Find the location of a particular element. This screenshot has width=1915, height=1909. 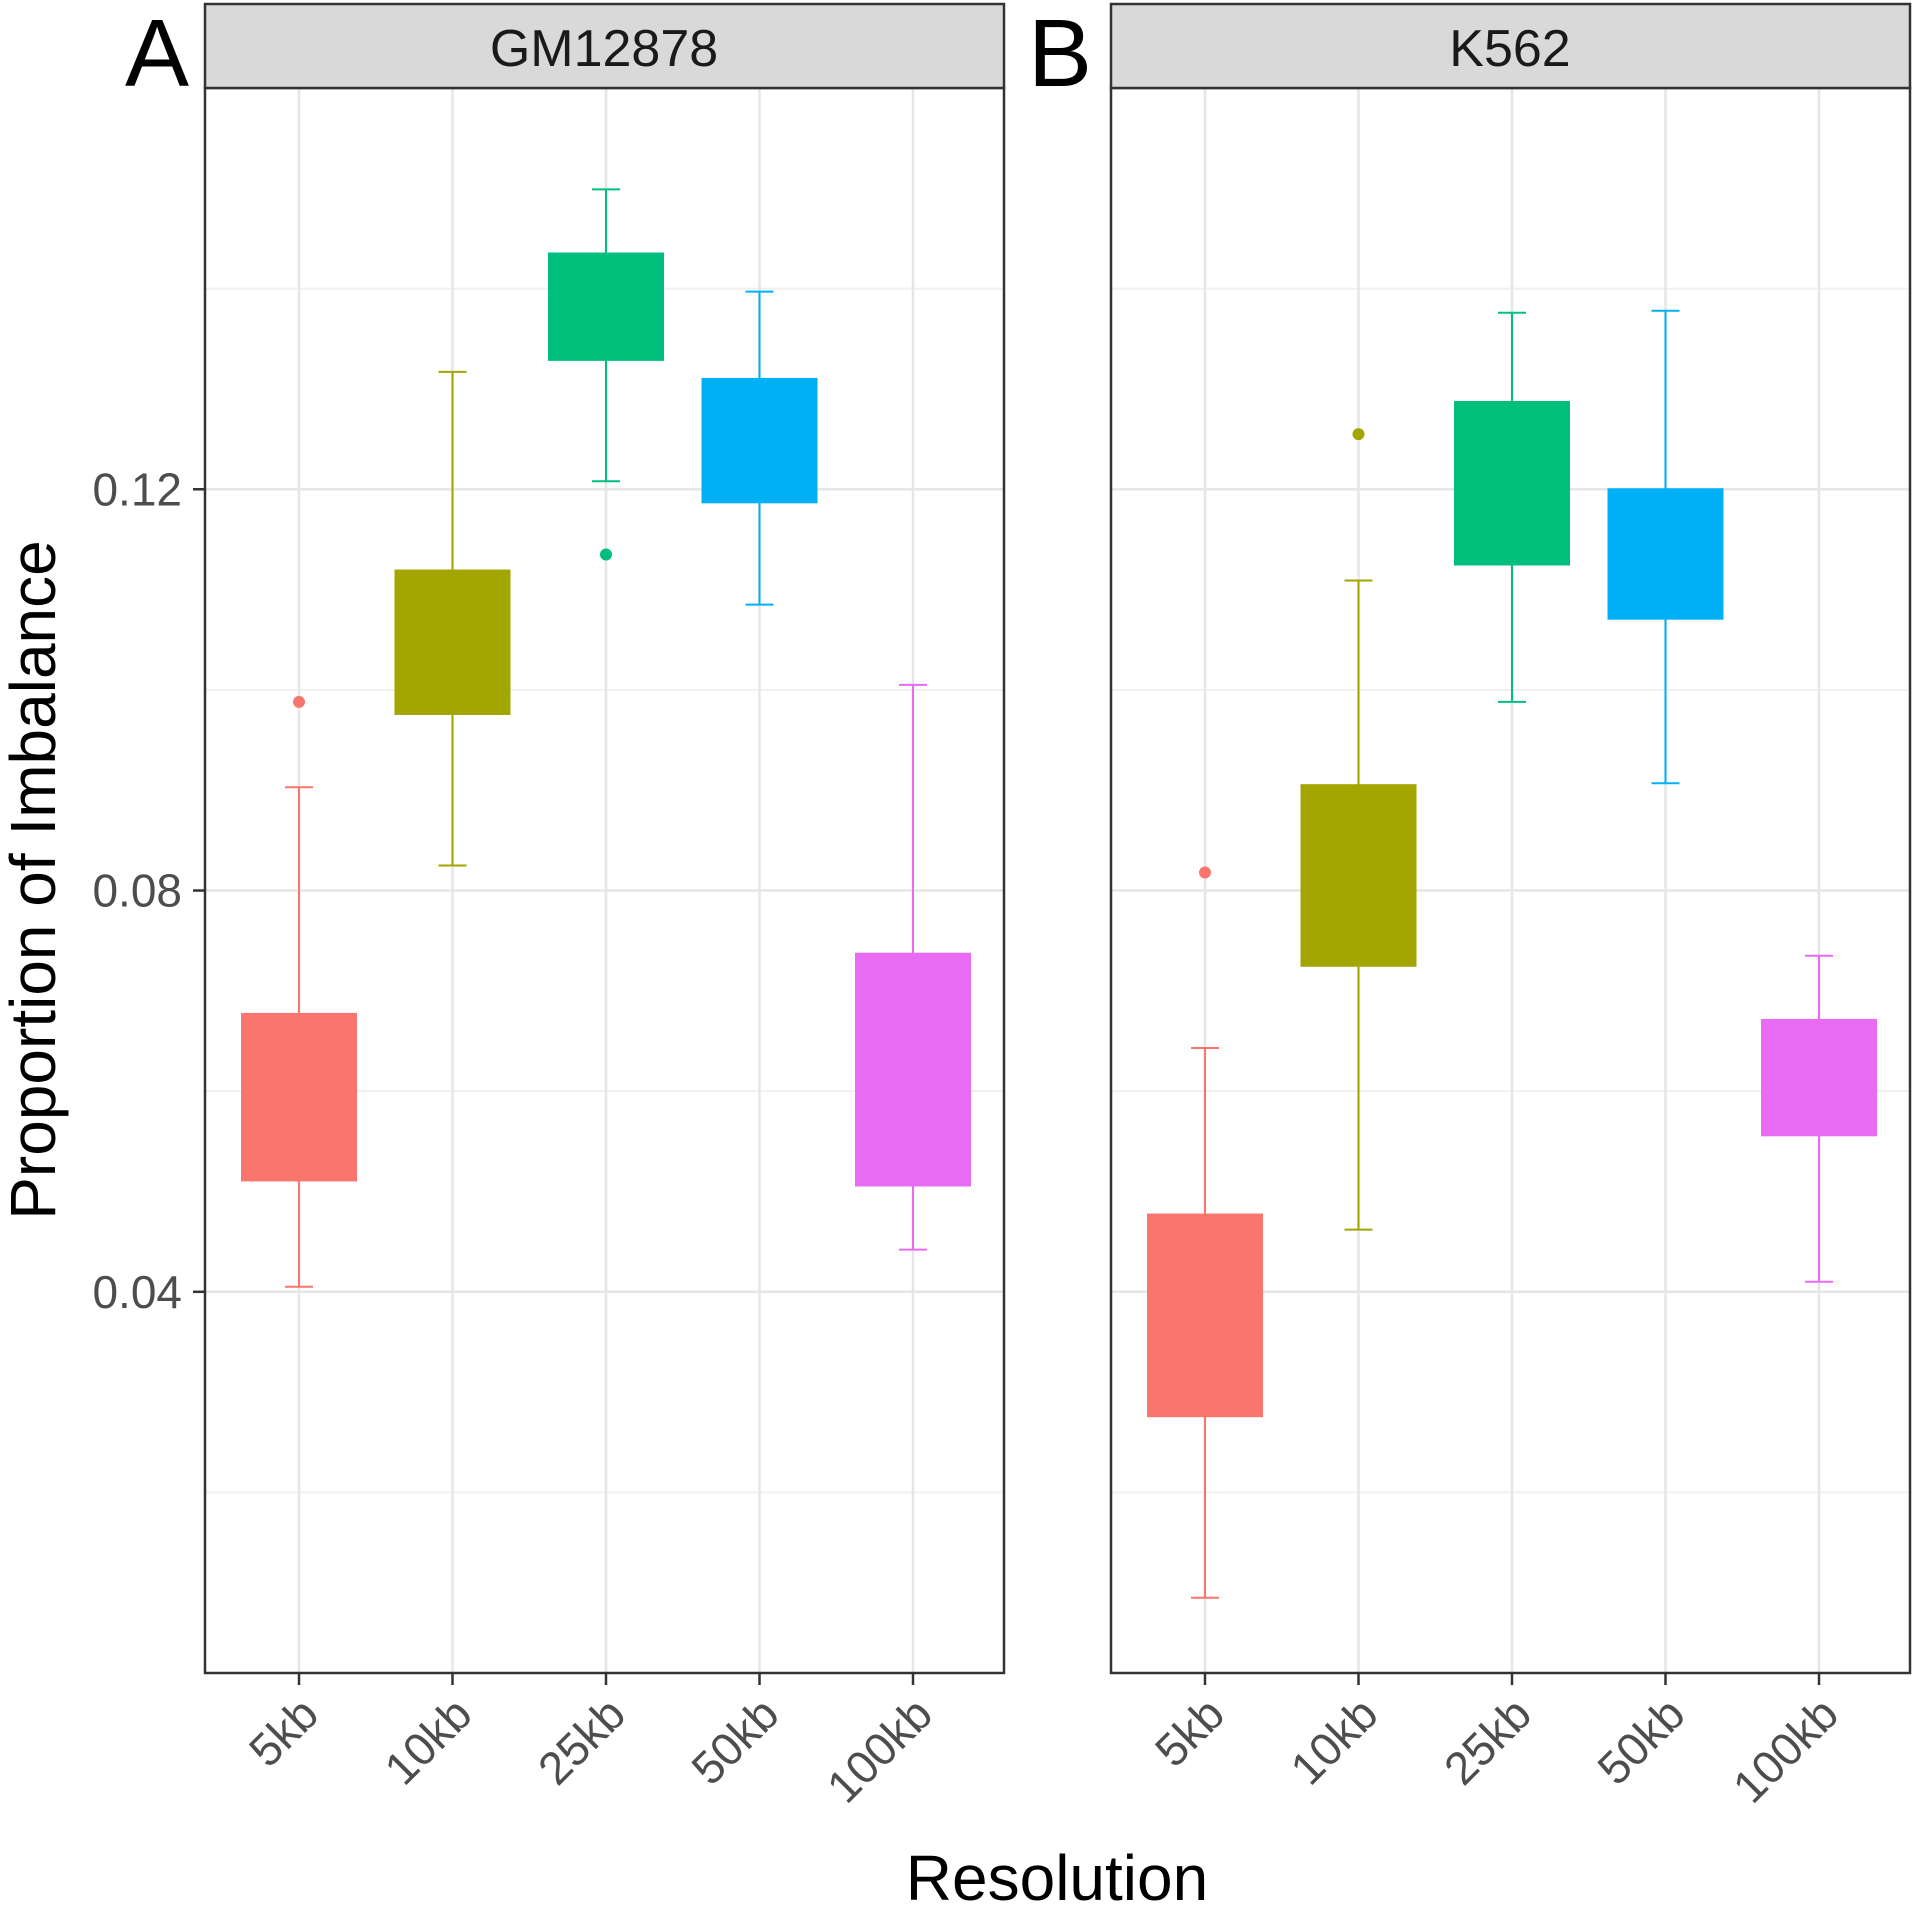

y-tick-label: 0.08 is located at coordinates (137, 891).